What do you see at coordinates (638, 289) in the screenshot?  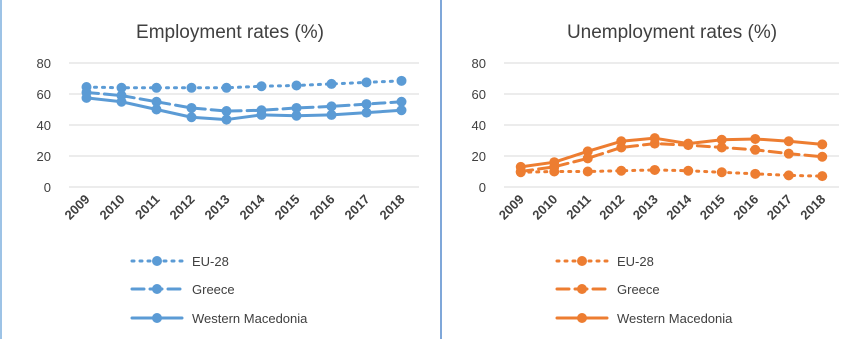 I see `unemp-legend-label: Greece` at bounding box center [638, 289].